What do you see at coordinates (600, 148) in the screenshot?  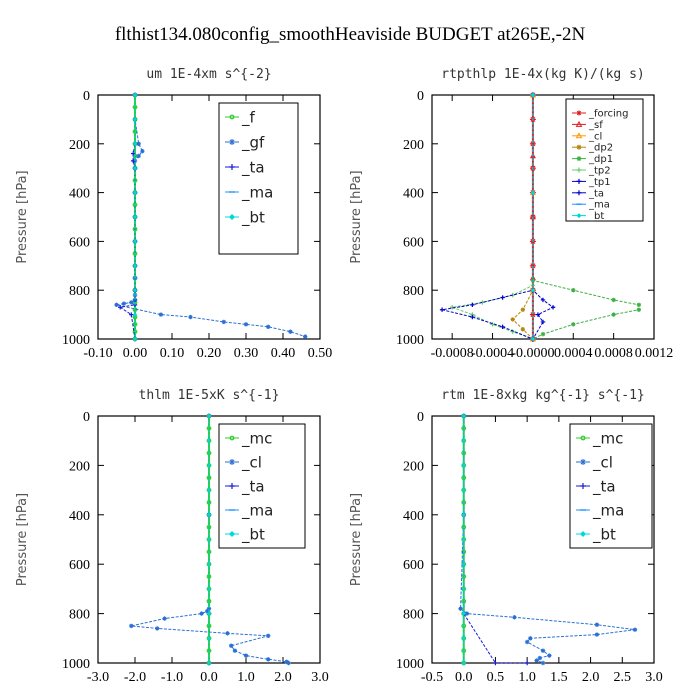 I see `legend-label: _dp2` at bounding box center [600, 148].